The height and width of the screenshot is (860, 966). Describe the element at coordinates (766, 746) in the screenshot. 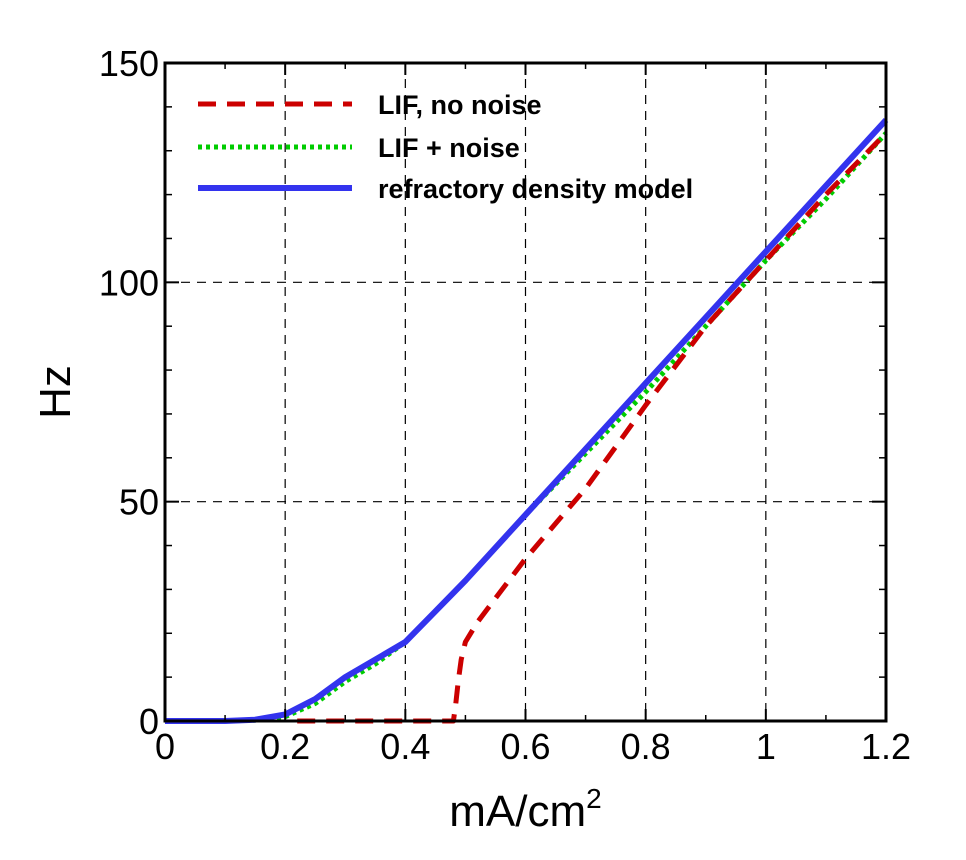

I see `x-tick-label: 1` at that location.